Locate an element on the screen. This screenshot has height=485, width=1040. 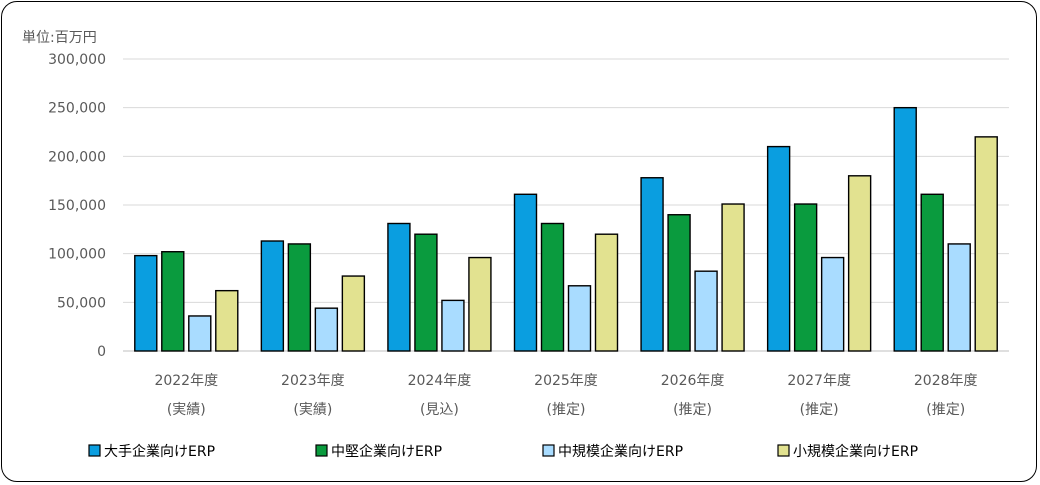
y-tick-label: 200,000 is located at coordinates (77, 157).